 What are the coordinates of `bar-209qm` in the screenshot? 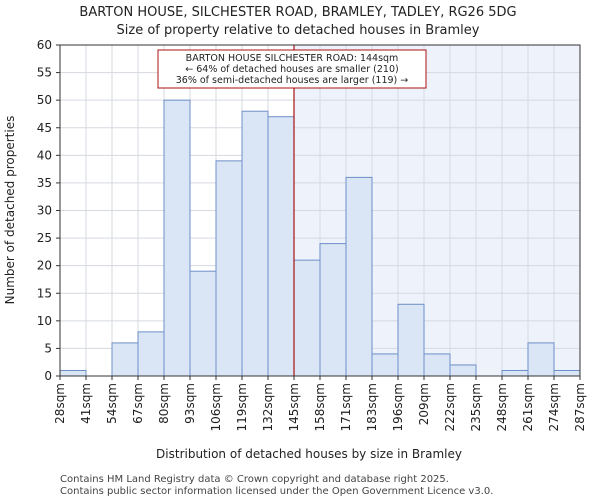 It's located at (437, 365).